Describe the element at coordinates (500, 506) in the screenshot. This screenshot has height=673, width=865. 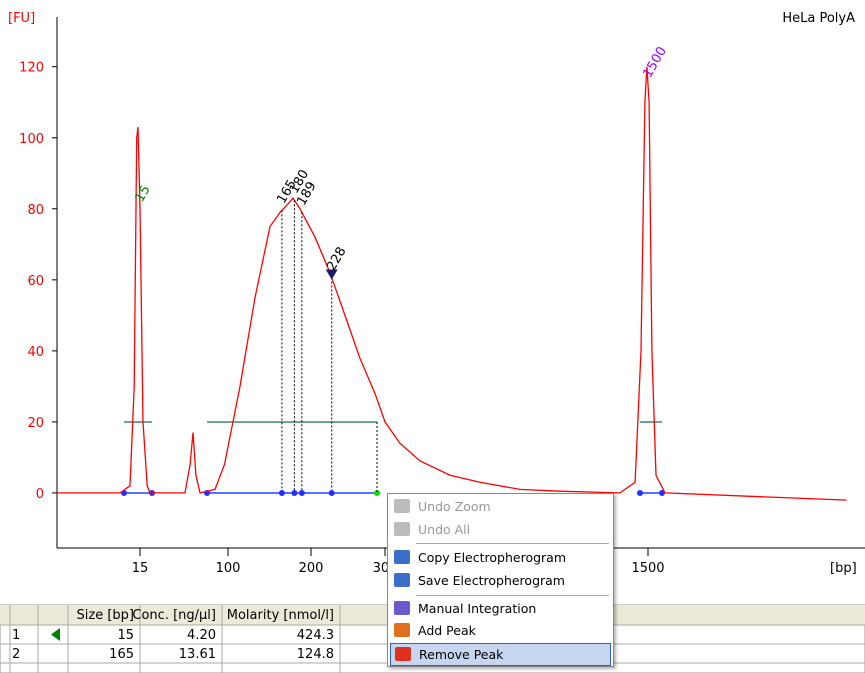
I see `menu-item: Undo Zoom` at that location.